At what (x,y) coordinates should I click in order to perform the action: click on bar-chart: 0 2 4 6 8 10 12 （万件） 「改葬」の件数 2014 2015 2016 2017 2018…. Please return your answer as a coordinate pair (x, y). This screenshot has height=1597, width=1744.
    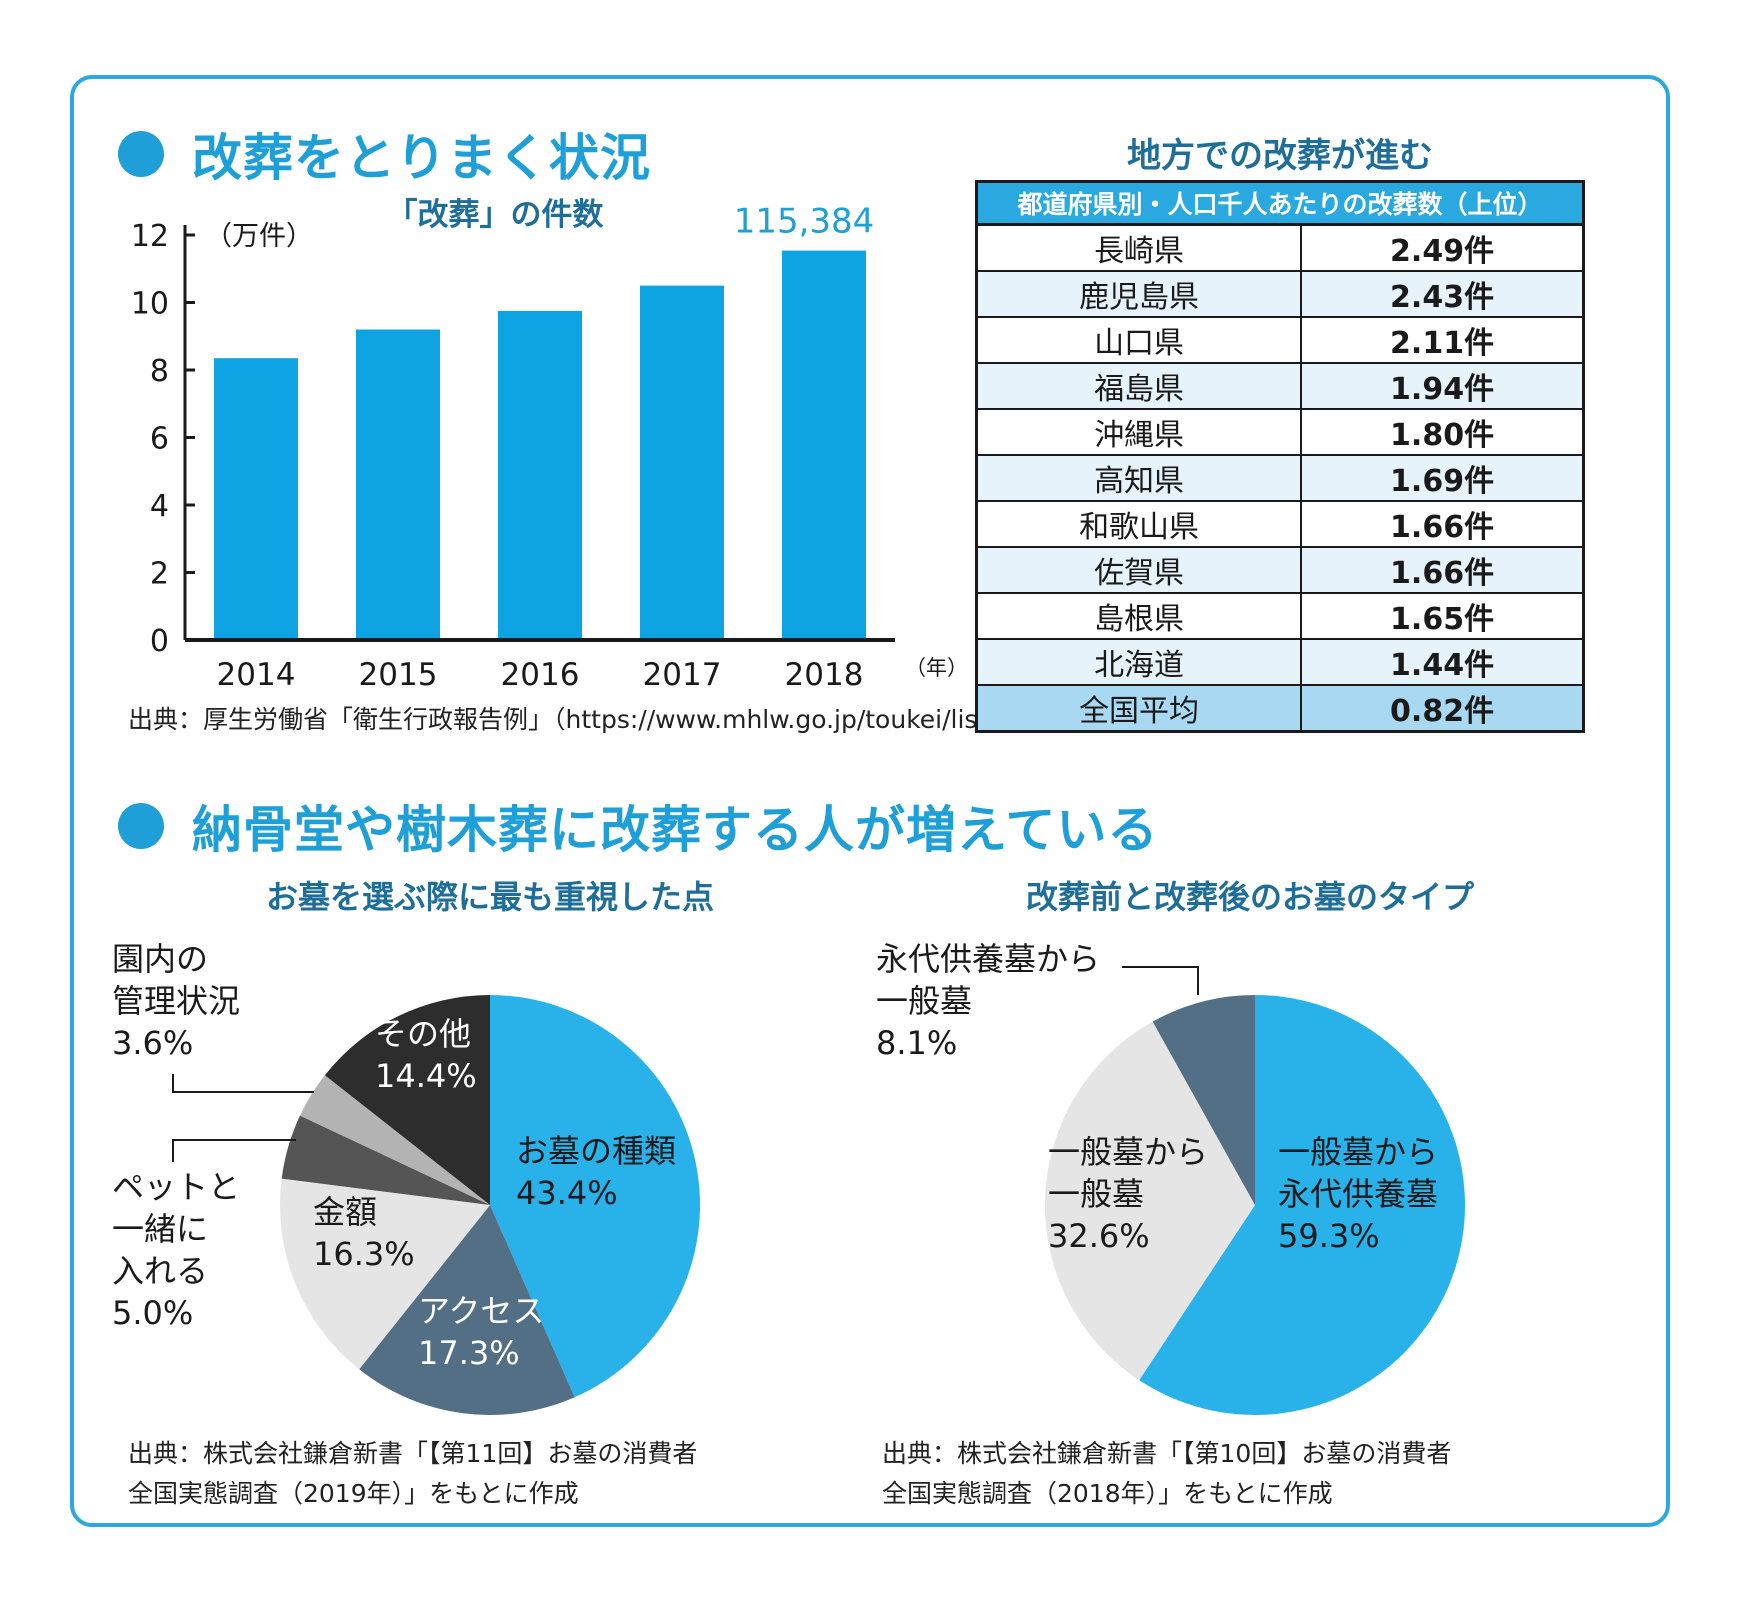
    Looking at the image, I should click on (549, 445).